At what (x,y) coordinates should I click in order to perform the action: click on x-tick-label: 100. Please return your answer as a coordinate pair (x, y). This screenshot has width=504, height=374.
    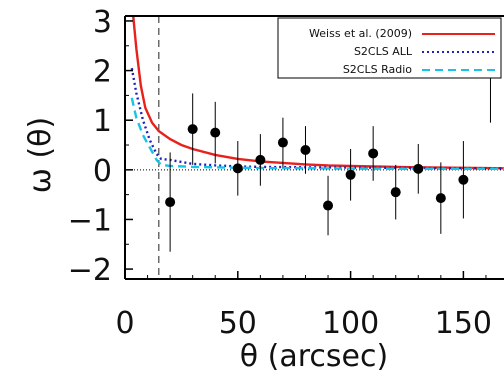
    Looking at the image, I should click on (350, 323).